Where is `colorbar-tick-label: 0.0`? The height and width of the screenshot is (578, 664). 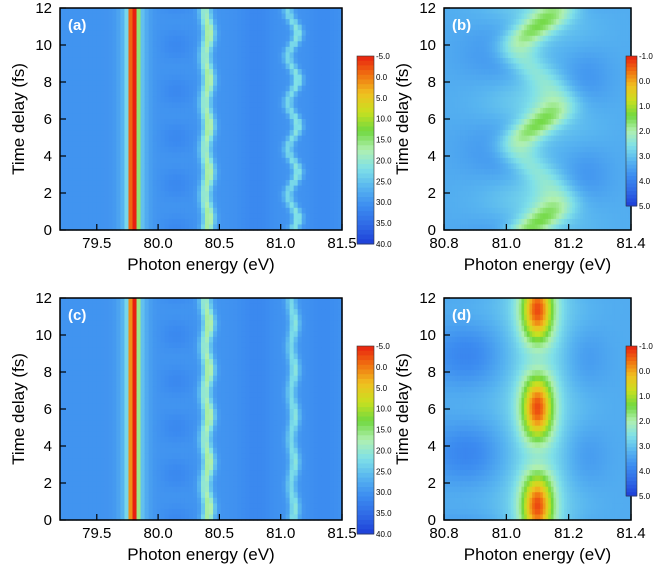 colorbar-tick-label: 0.0 is located at coordinates (382, 77).